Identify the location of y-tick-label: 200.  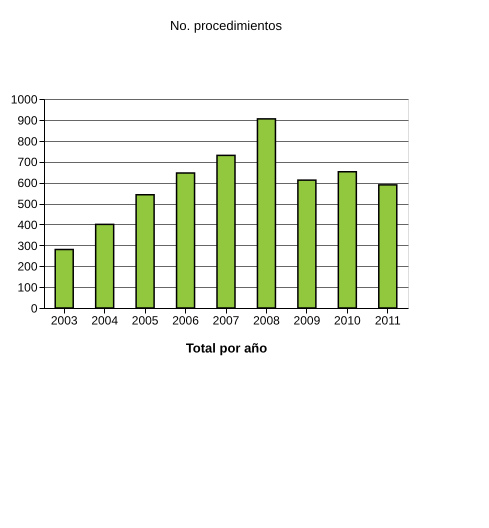
(27, 267).